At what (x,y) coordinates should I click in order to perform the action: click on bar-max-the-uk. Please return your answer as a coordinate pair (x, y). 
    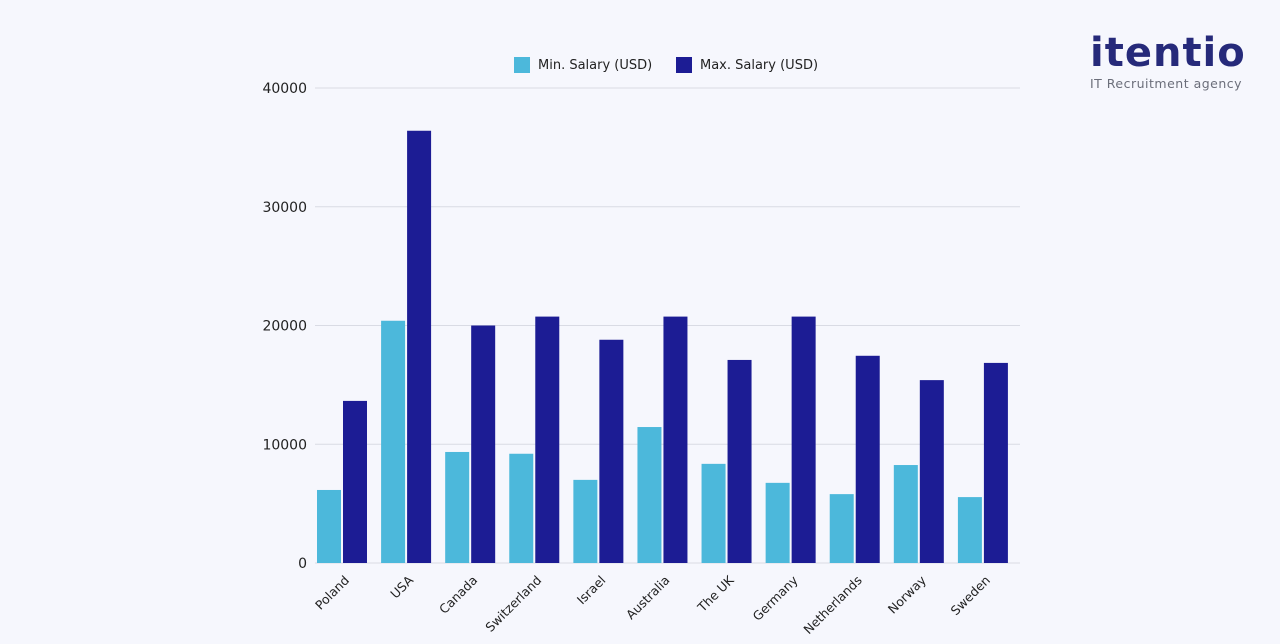
    Looking at the image, I should click on (739, 461).